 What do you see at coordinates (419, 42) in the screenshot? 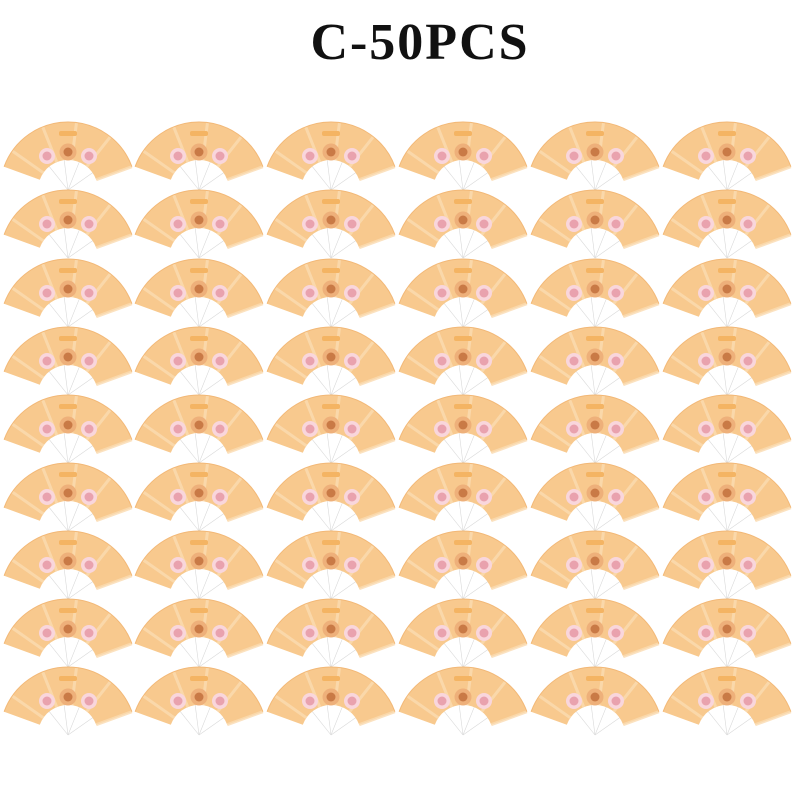
I see `title: C-50PCS` at bounding box center [419, 42].